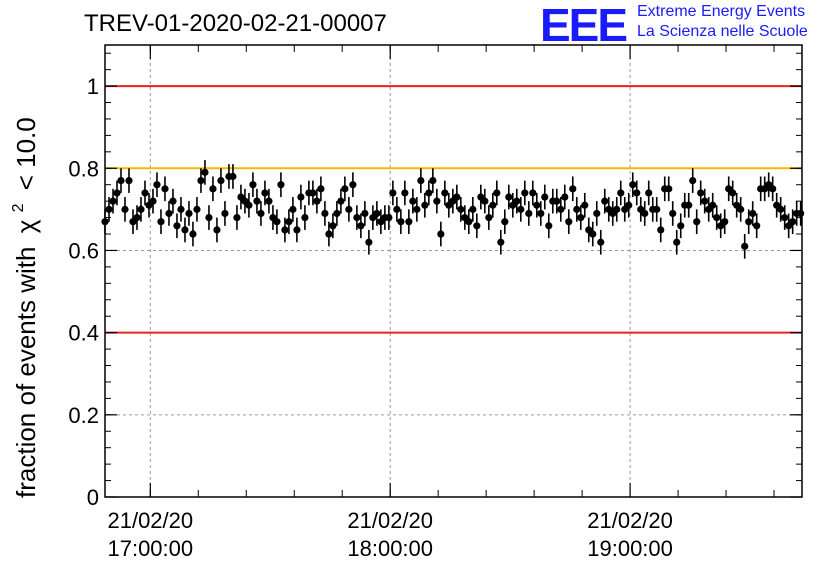  I want to click on logo-mark: EEE, so click(584, 25).